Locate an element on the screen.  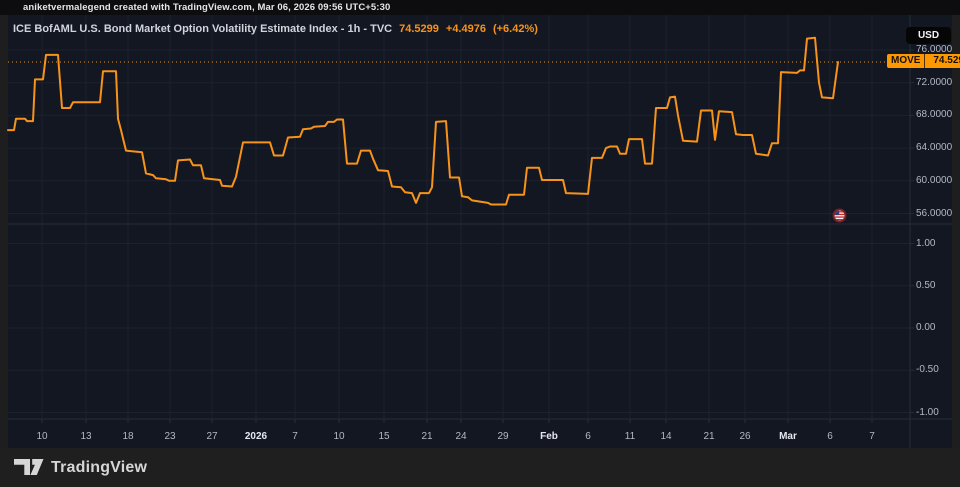
currency-toggle-button: USD is located at coordinates (928, 35).